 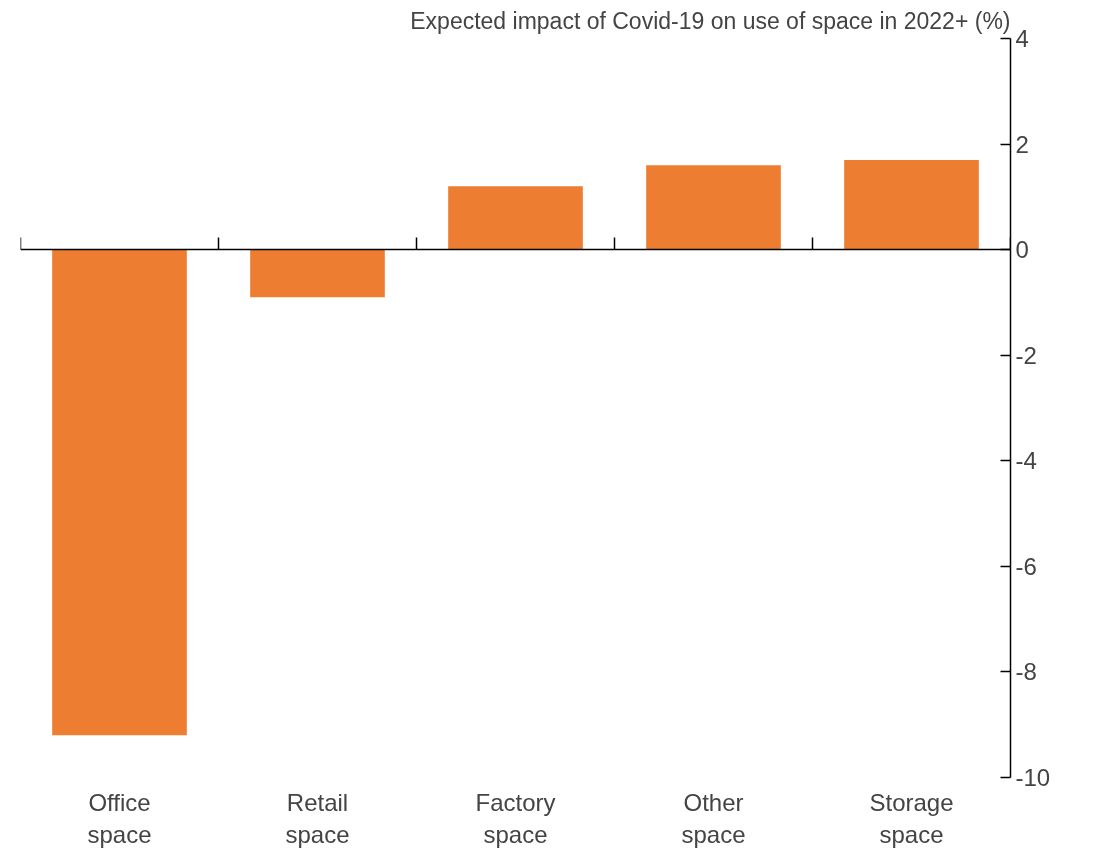 What do you see at coordinates (1033, 777) in the screenshot?
I see `y-tick-label: -10` at bounding box center [1033, 777].